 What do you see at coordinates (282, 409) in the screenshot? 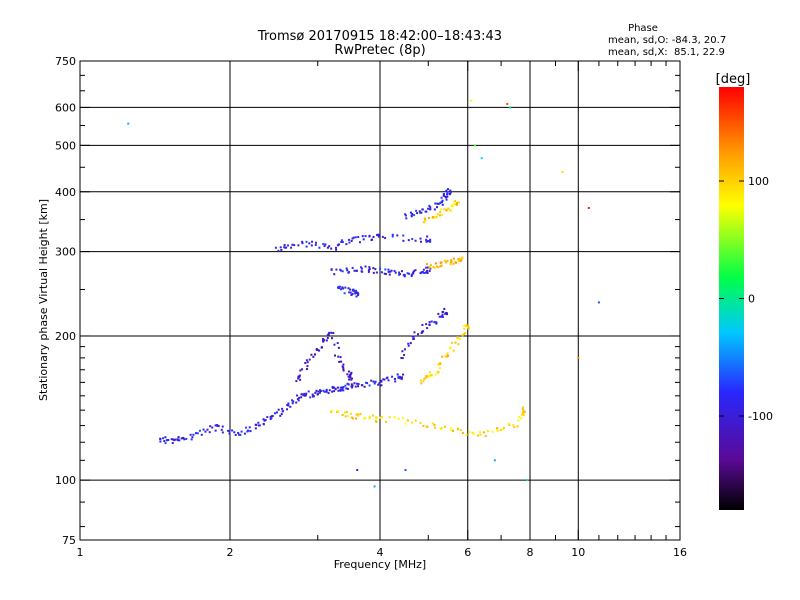
I see `series-group` at bounding box center [282, 409].